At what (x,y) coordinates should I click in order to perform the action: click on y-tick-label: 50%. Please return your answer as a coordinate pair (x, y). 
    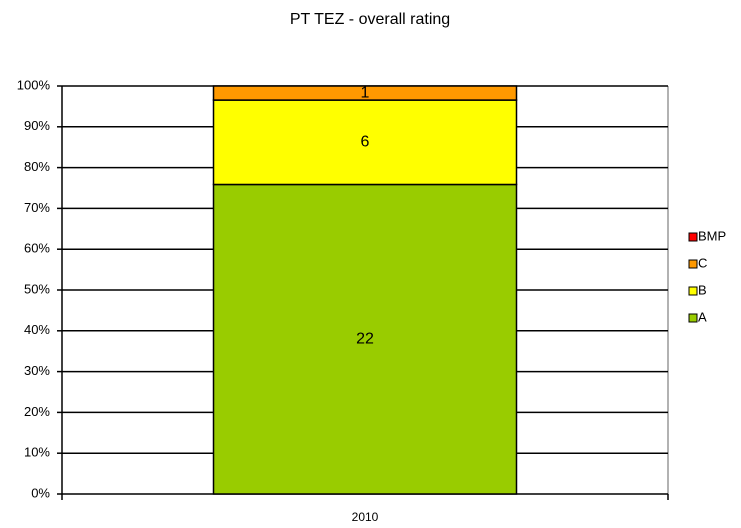
    Looking at the image, I should click on (37, 288).